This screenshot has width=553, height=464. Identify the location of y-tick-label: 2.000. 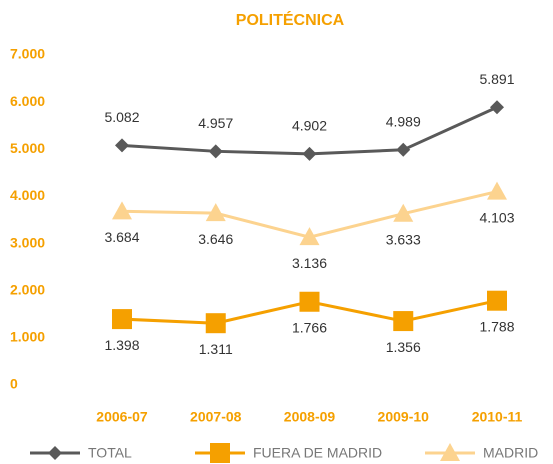
(27, 289).